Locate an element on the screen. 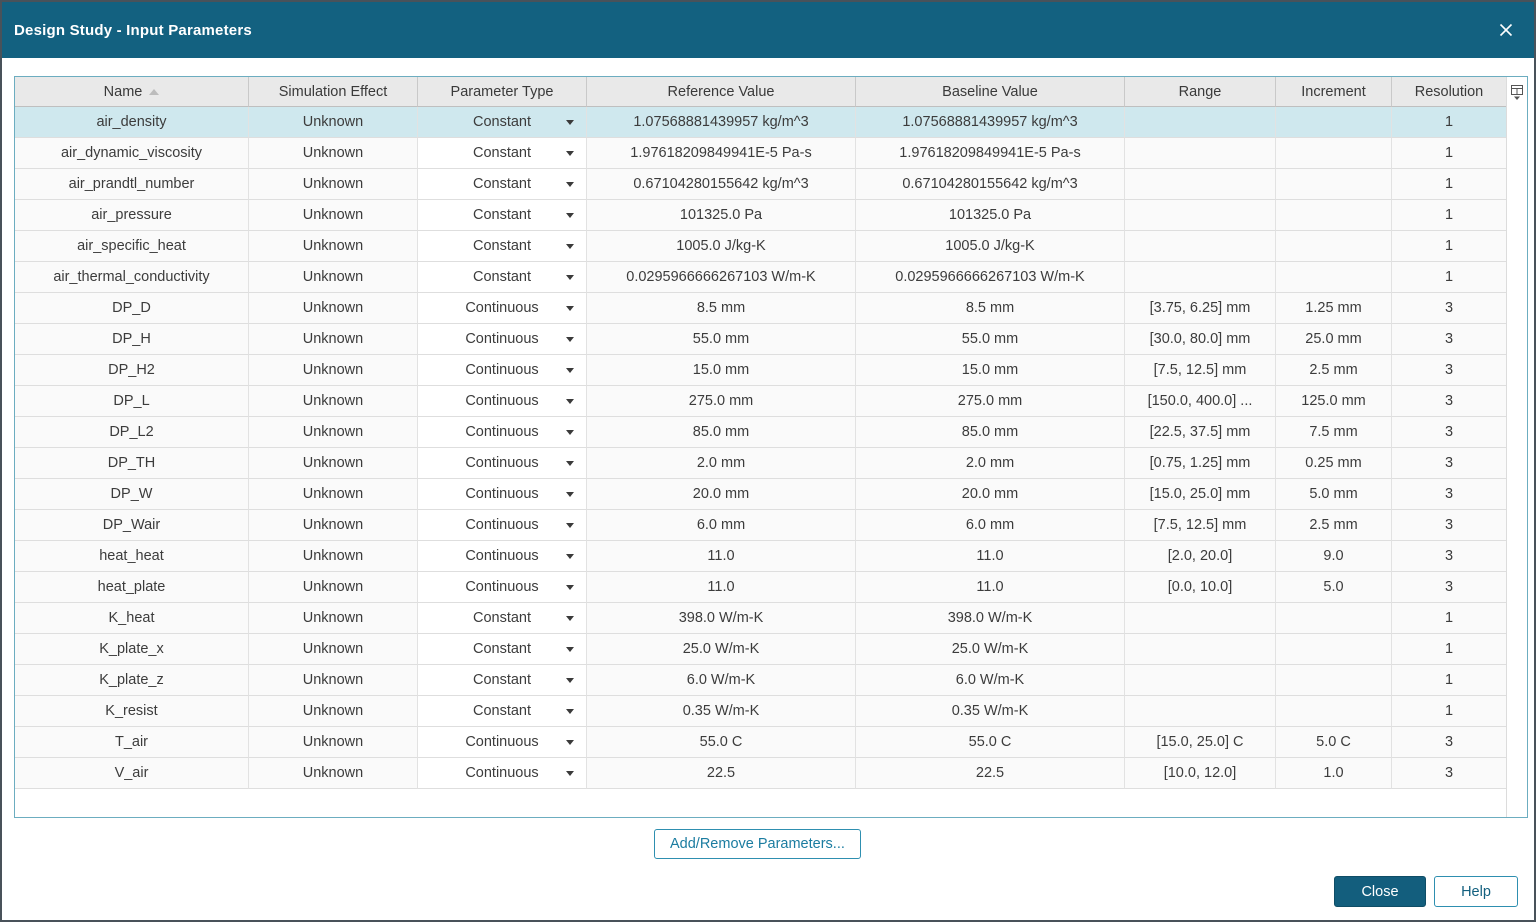  column-header-parameter-type: Parameter Type is located at coordinates (502, 92).